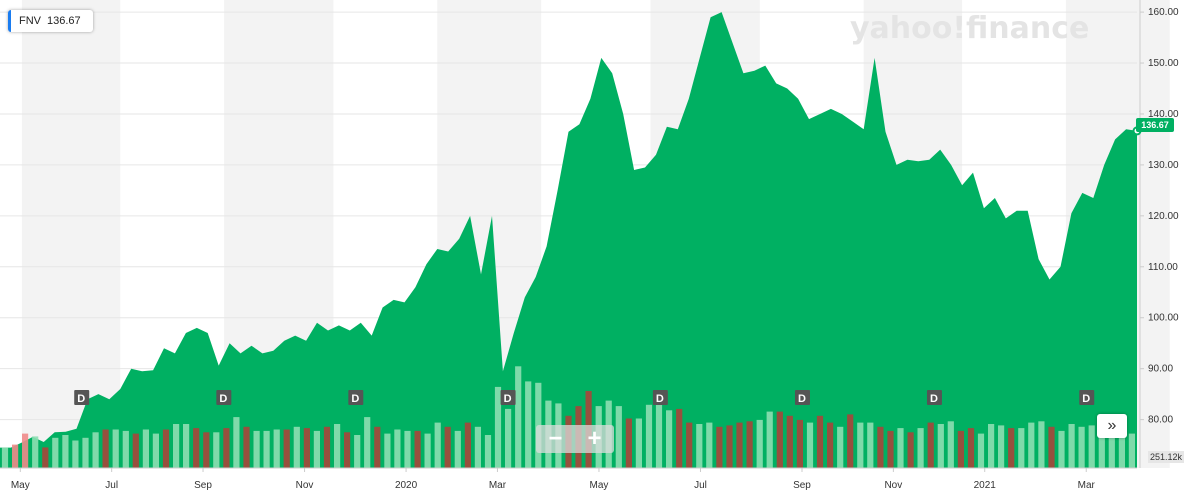 The width and height of the screenshot is (1188, 499). Describe the element at coordinates (64, 21) in the screenshot. I see `ticker-price: 136.67` at that location.